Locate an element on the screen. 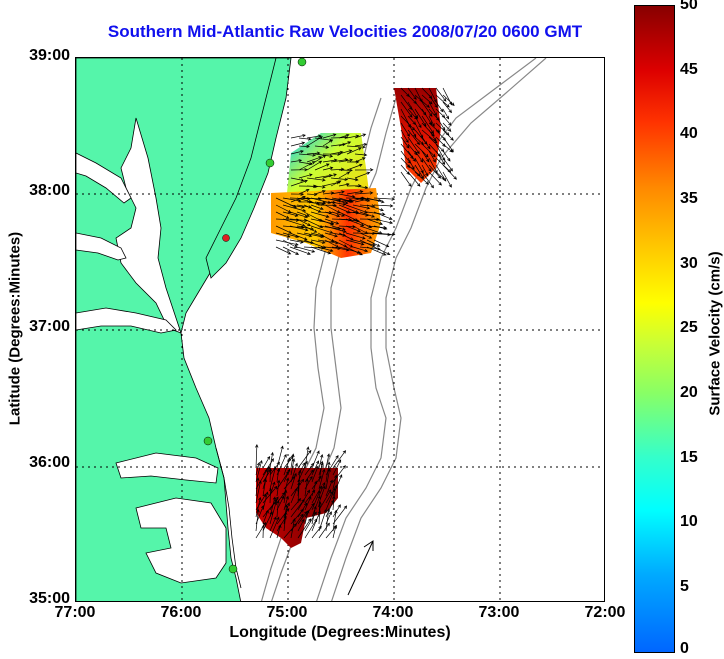 This screenshot has width=724, height=659. colorbar-tick: 0 is located at coordinates (684, 648).